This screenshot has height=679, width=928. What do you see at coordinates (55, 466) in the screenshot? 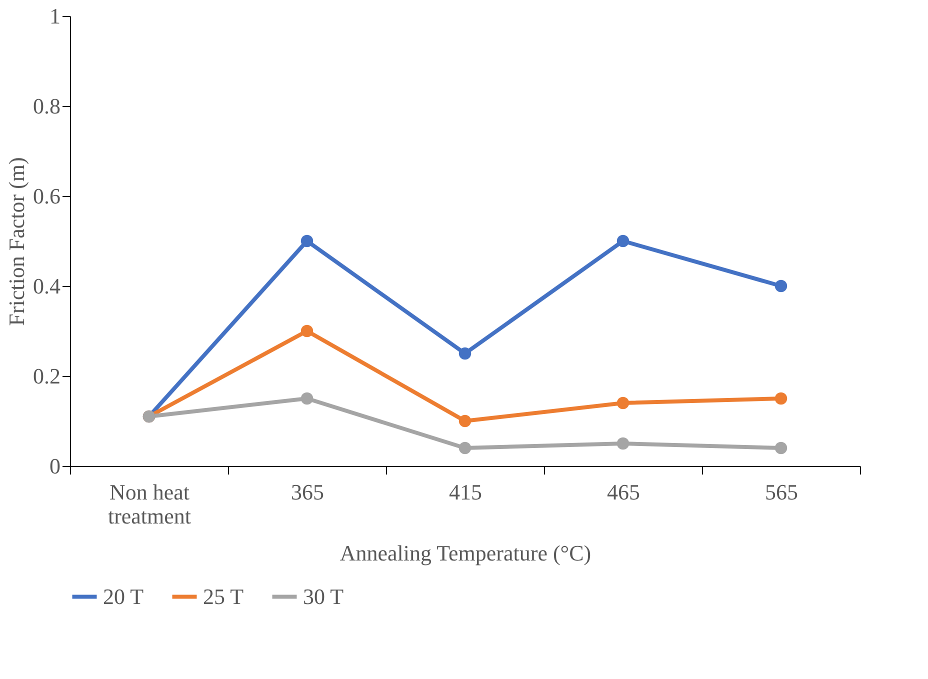
I see `y-tick-label: 0` at bounding box center [55, 466].